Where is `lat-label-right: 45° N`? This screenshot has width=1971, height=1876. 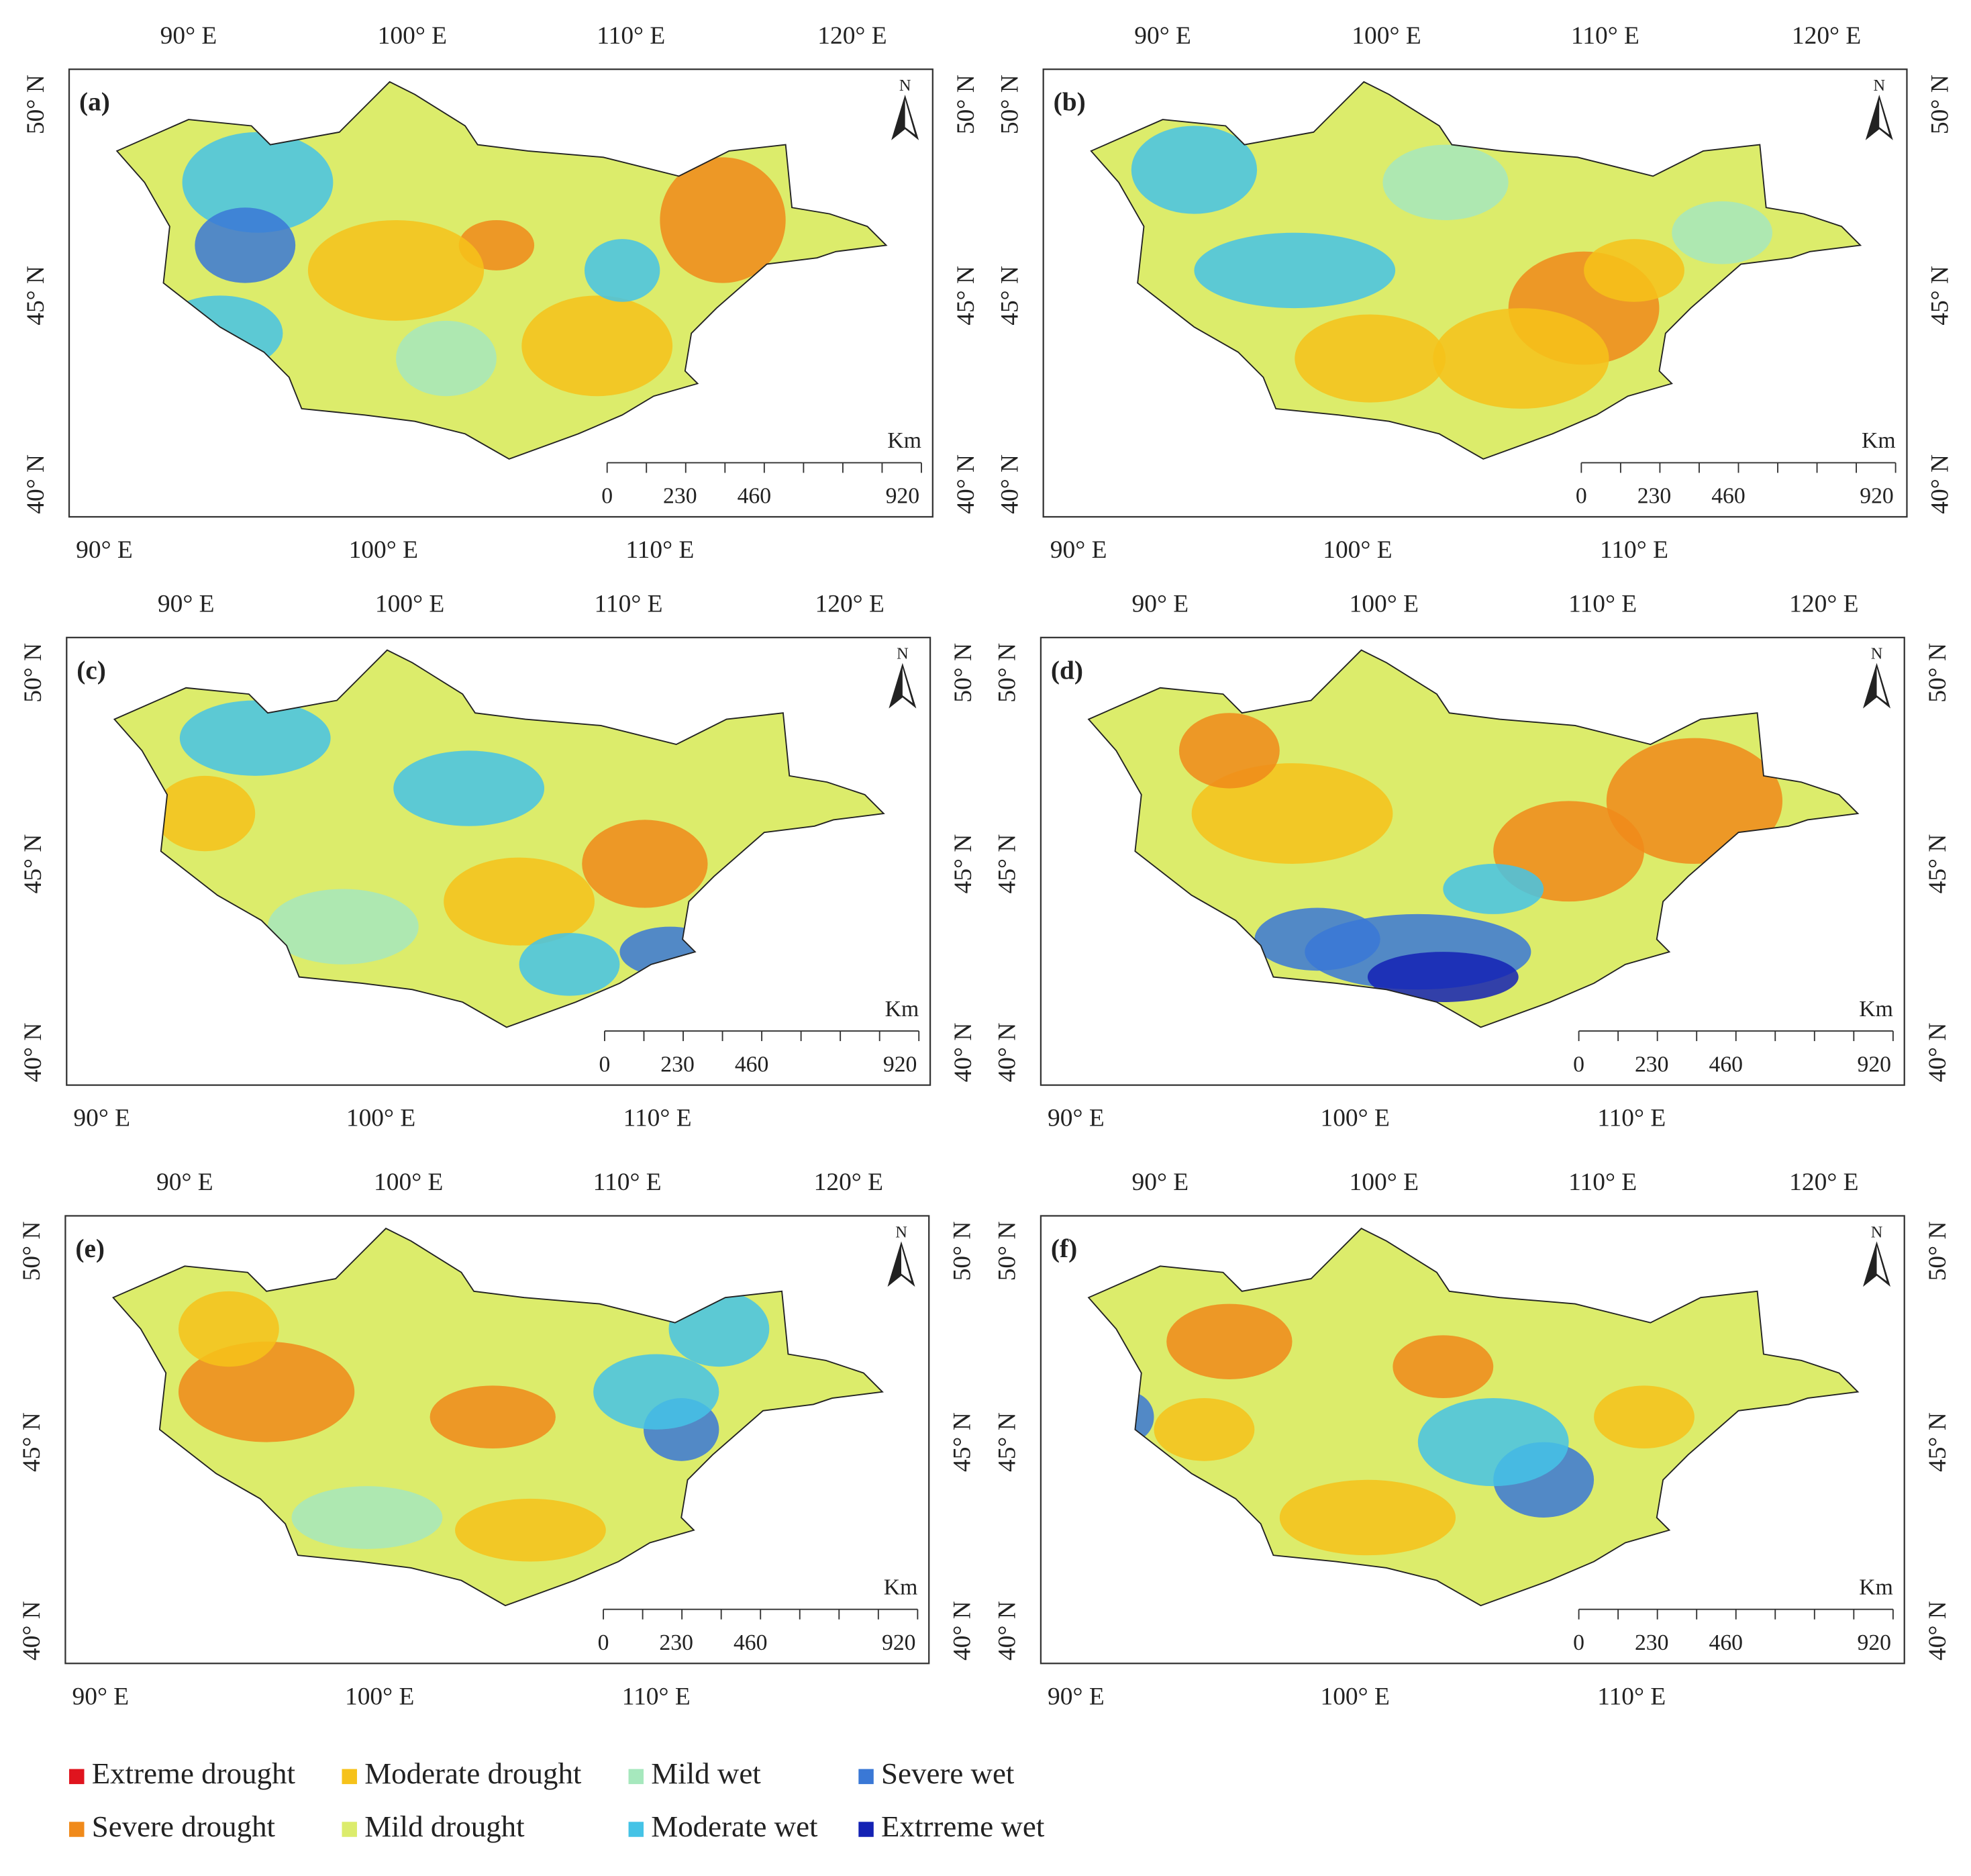
lat-label-right: 45° N is located at coordinates (966, 296).